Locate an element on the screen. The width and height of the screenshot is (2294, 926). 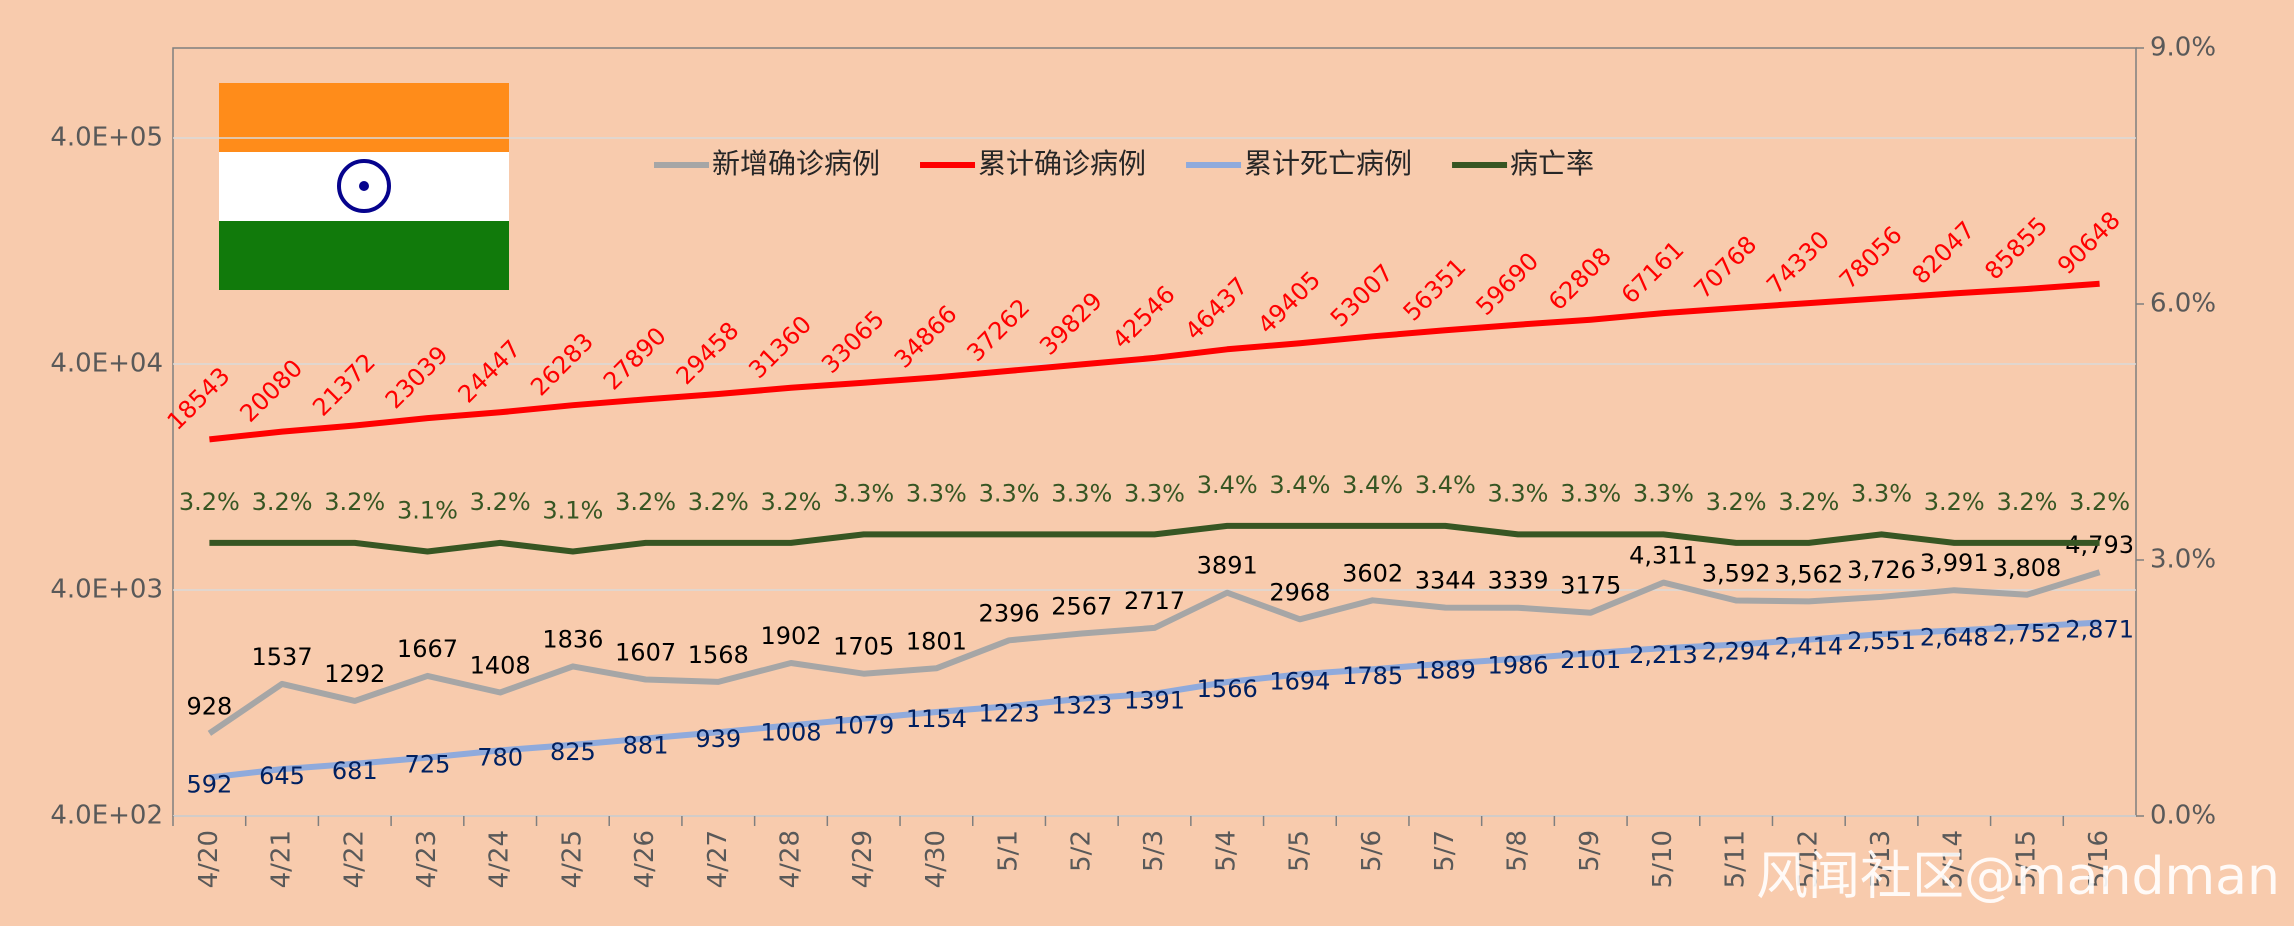
x-tick-label: 4/25 is located at coordinates (572, 859).